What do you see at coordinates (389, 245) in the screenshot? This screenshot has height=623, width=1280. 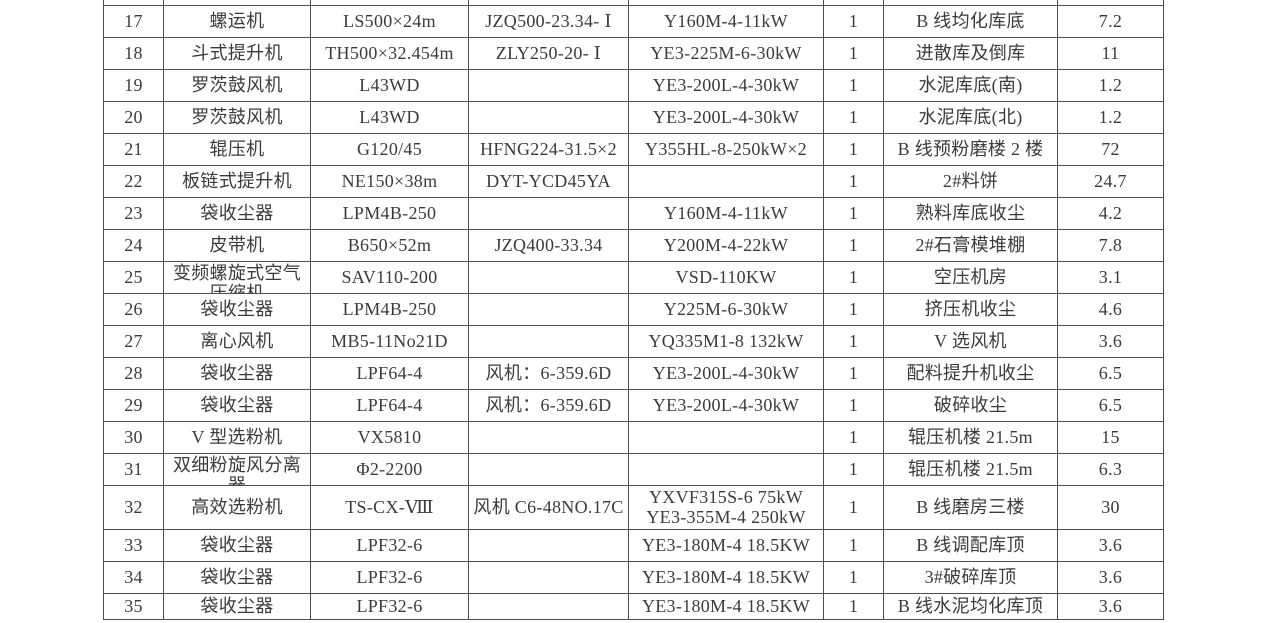 I see `cell-specification: B650×52m` at bounding box center [389, 245].